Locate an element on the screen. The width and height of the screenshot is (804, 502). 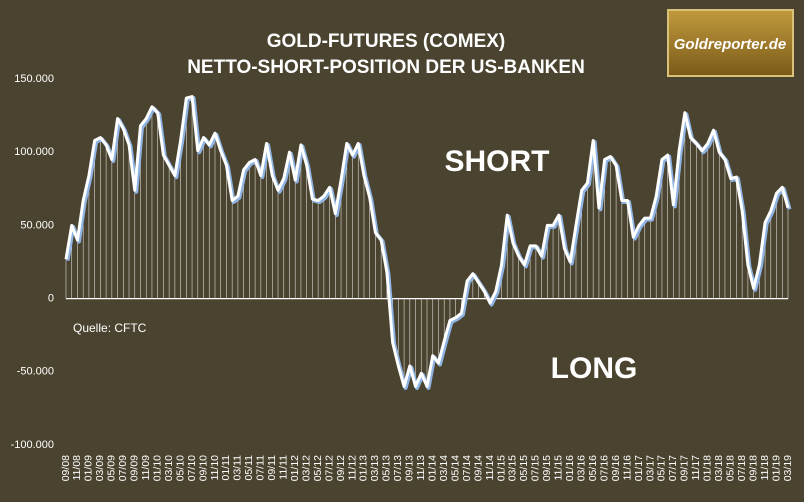
y-tick-label: -100.000 is located at coordinates (32, 445).